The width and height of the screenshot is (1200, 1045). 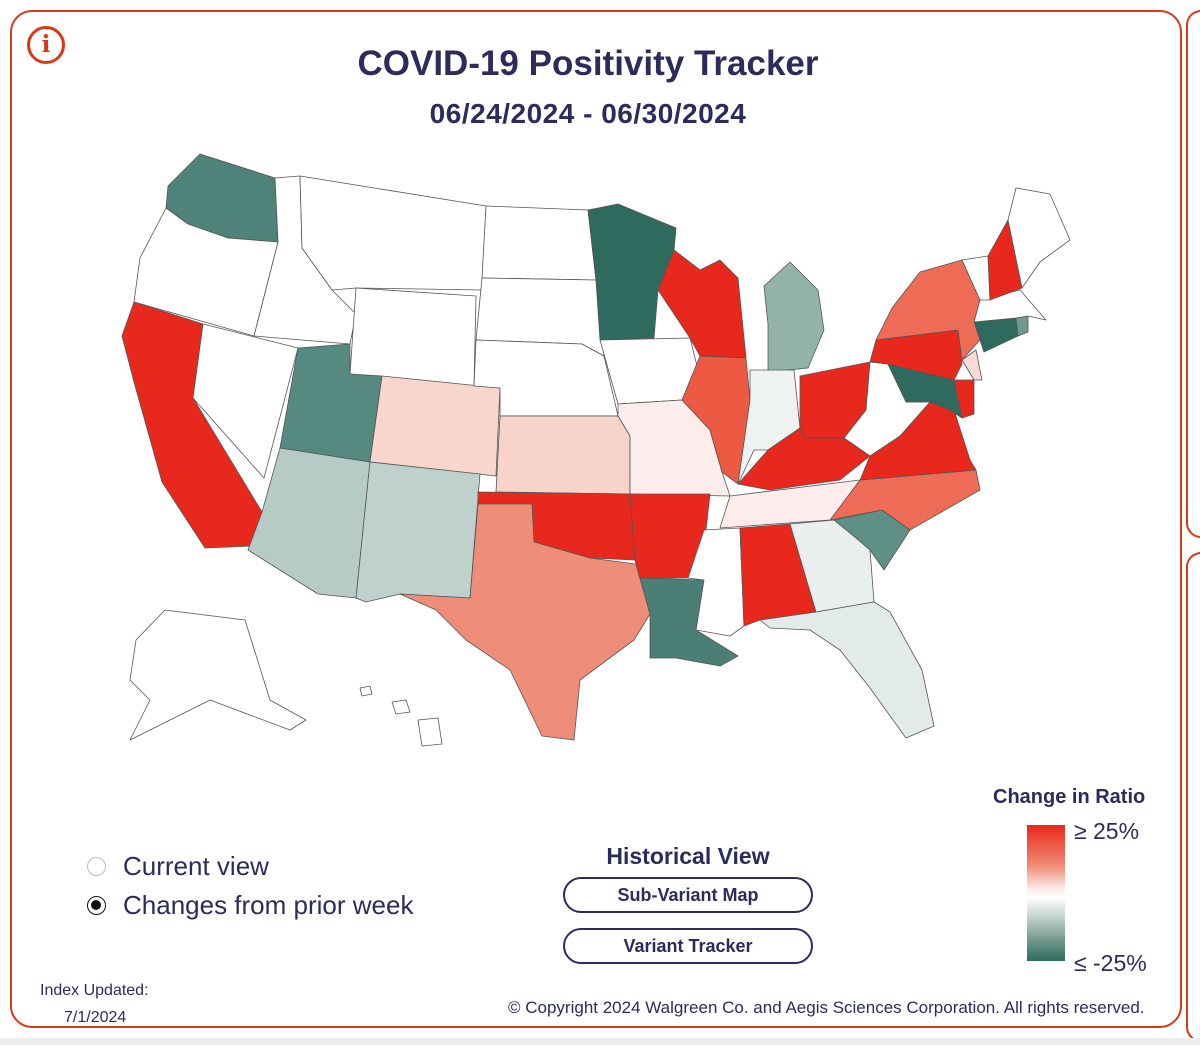 I want to click on legend-title: Change in Ratio, so click(x=1069, y=797).